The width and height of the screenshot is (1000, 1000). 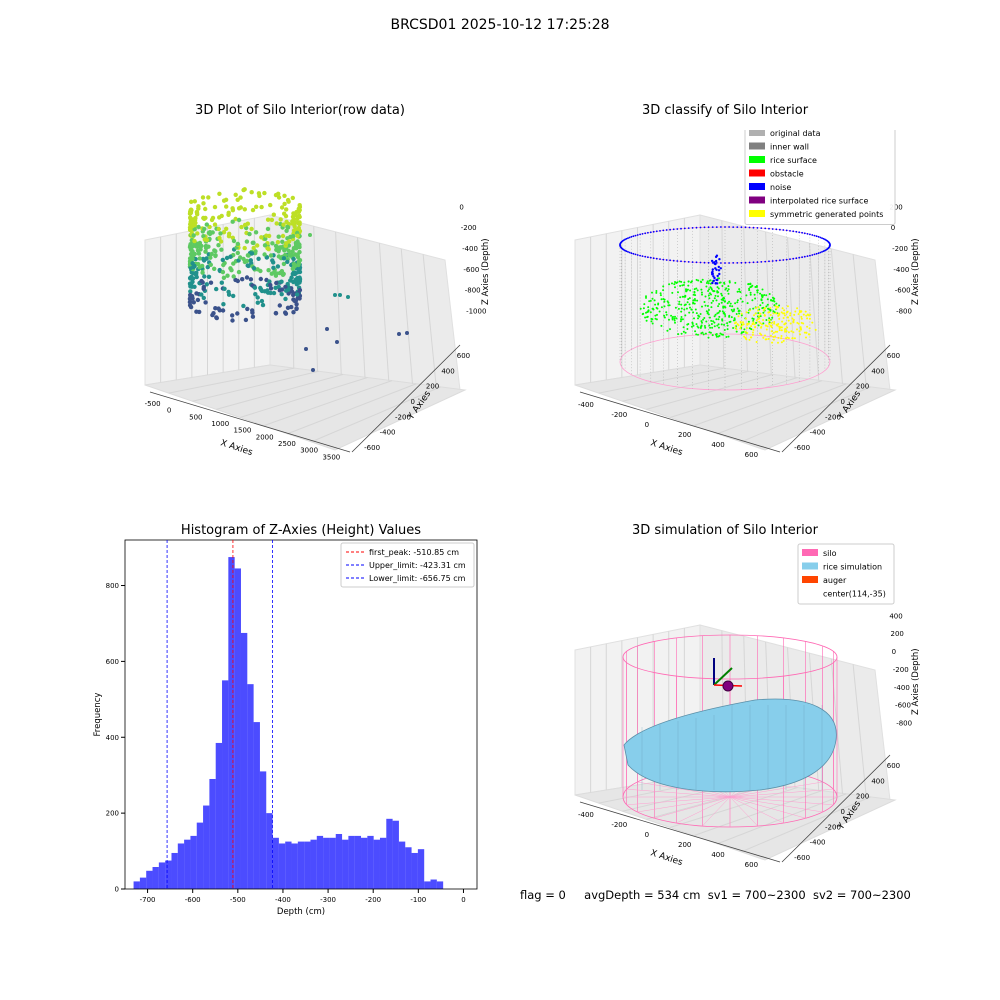 I want to click on legend-label: interpolated rice surface, so click(x=819, y=201).